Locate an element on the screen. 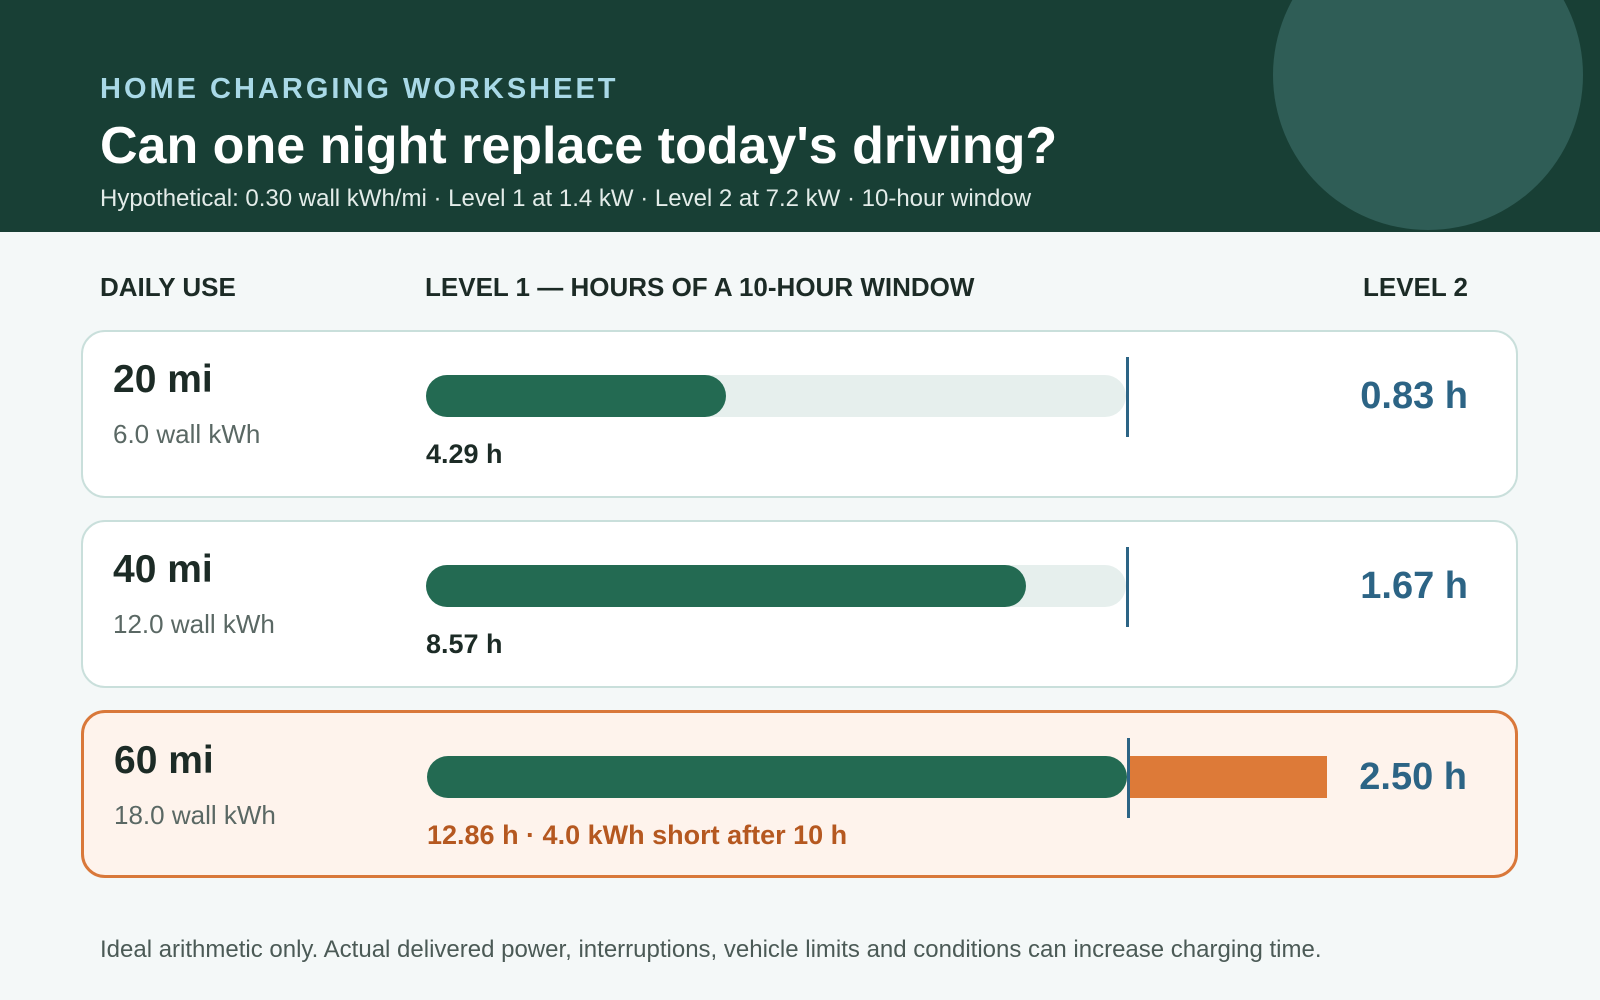 Image resolution: width=1600 pixels, height=1000 pixels. level1-hours-label: 12.86 h · 4.0 kWh short after 10 h is located at coordinates (637, 835).